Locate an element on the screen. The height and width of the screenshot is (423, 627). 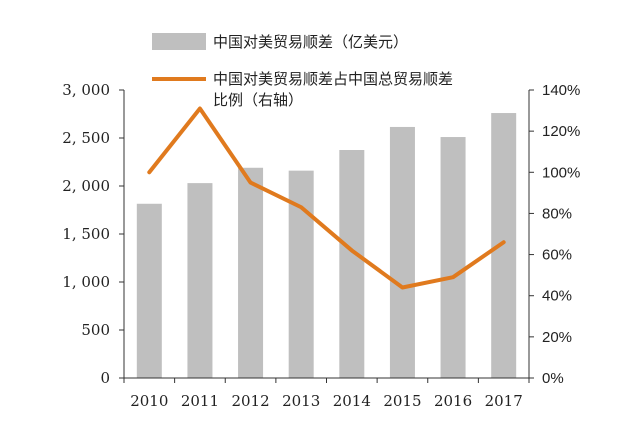
x-tick-label: 2012 is located at coordinates (250, 401).